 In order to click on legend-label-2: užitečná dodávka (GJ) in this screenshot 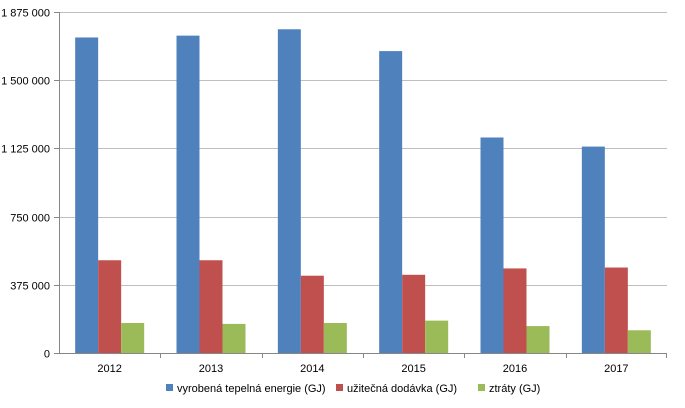, I will do `click(402, 389)`.